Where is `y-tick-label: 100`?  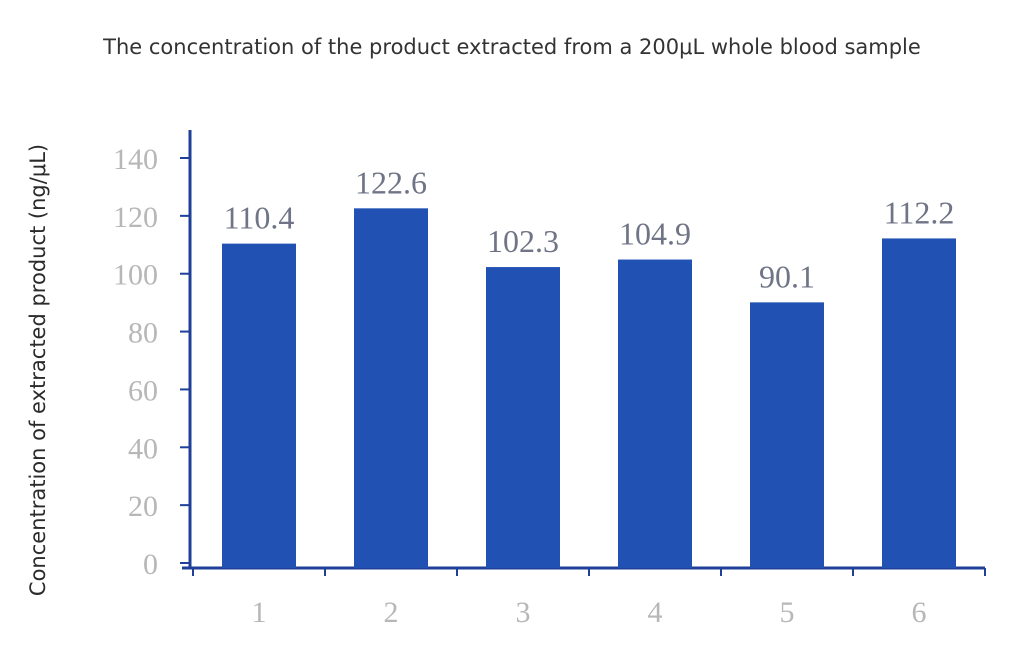
y-tick-label: 100 is located at coordinates (135, 275).